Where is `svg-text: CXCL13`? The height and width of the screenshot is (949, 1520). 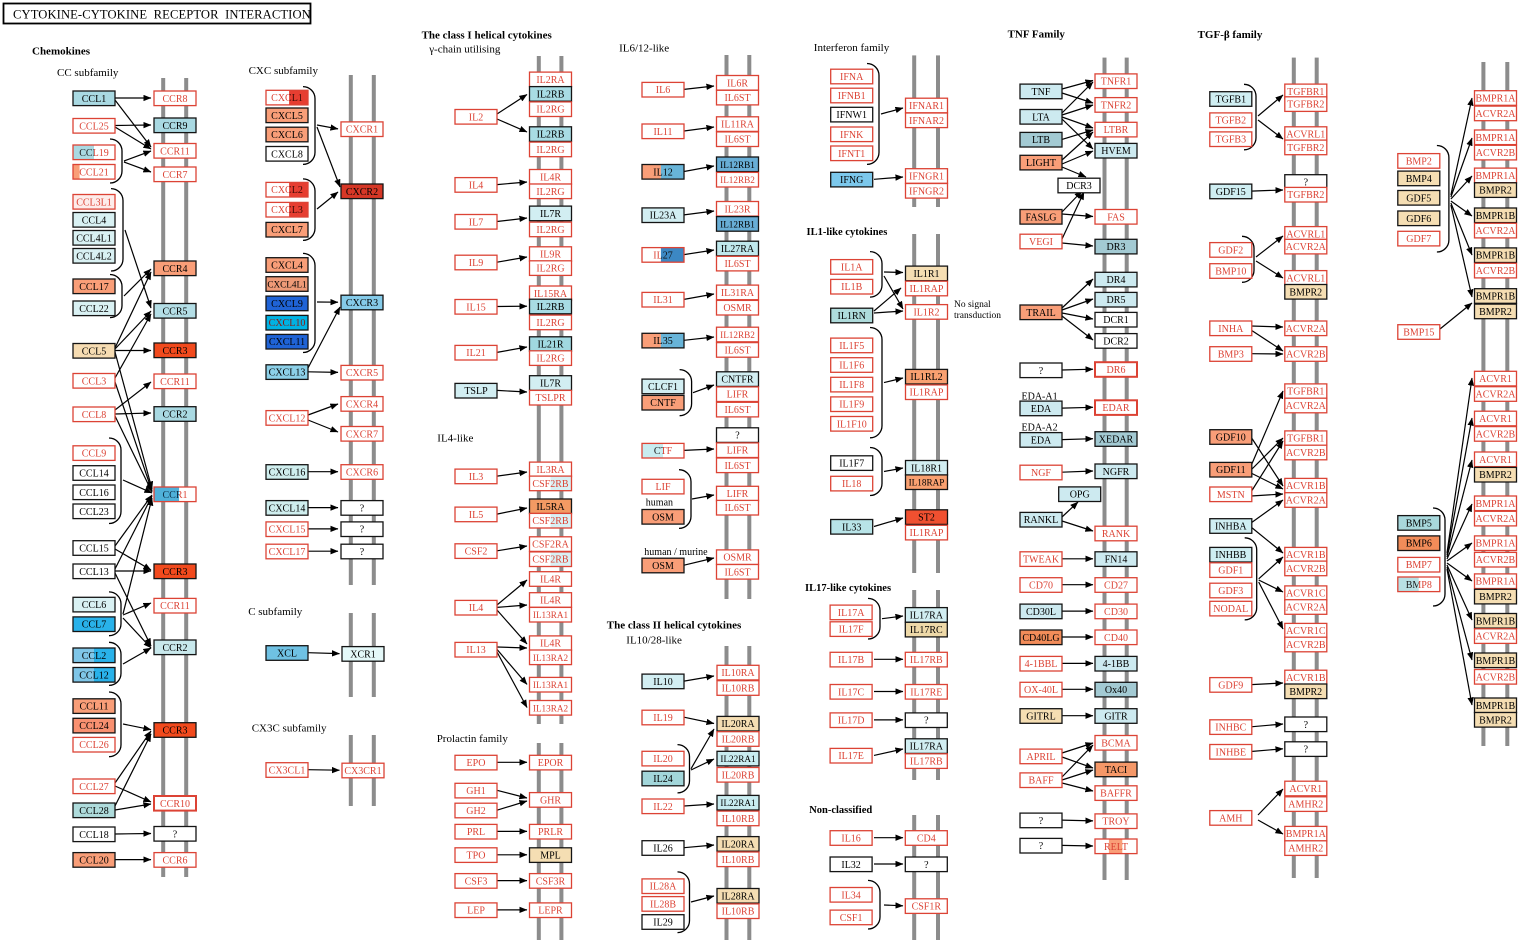
svg-text: CXCL13 is located at coordinates (287, 373).